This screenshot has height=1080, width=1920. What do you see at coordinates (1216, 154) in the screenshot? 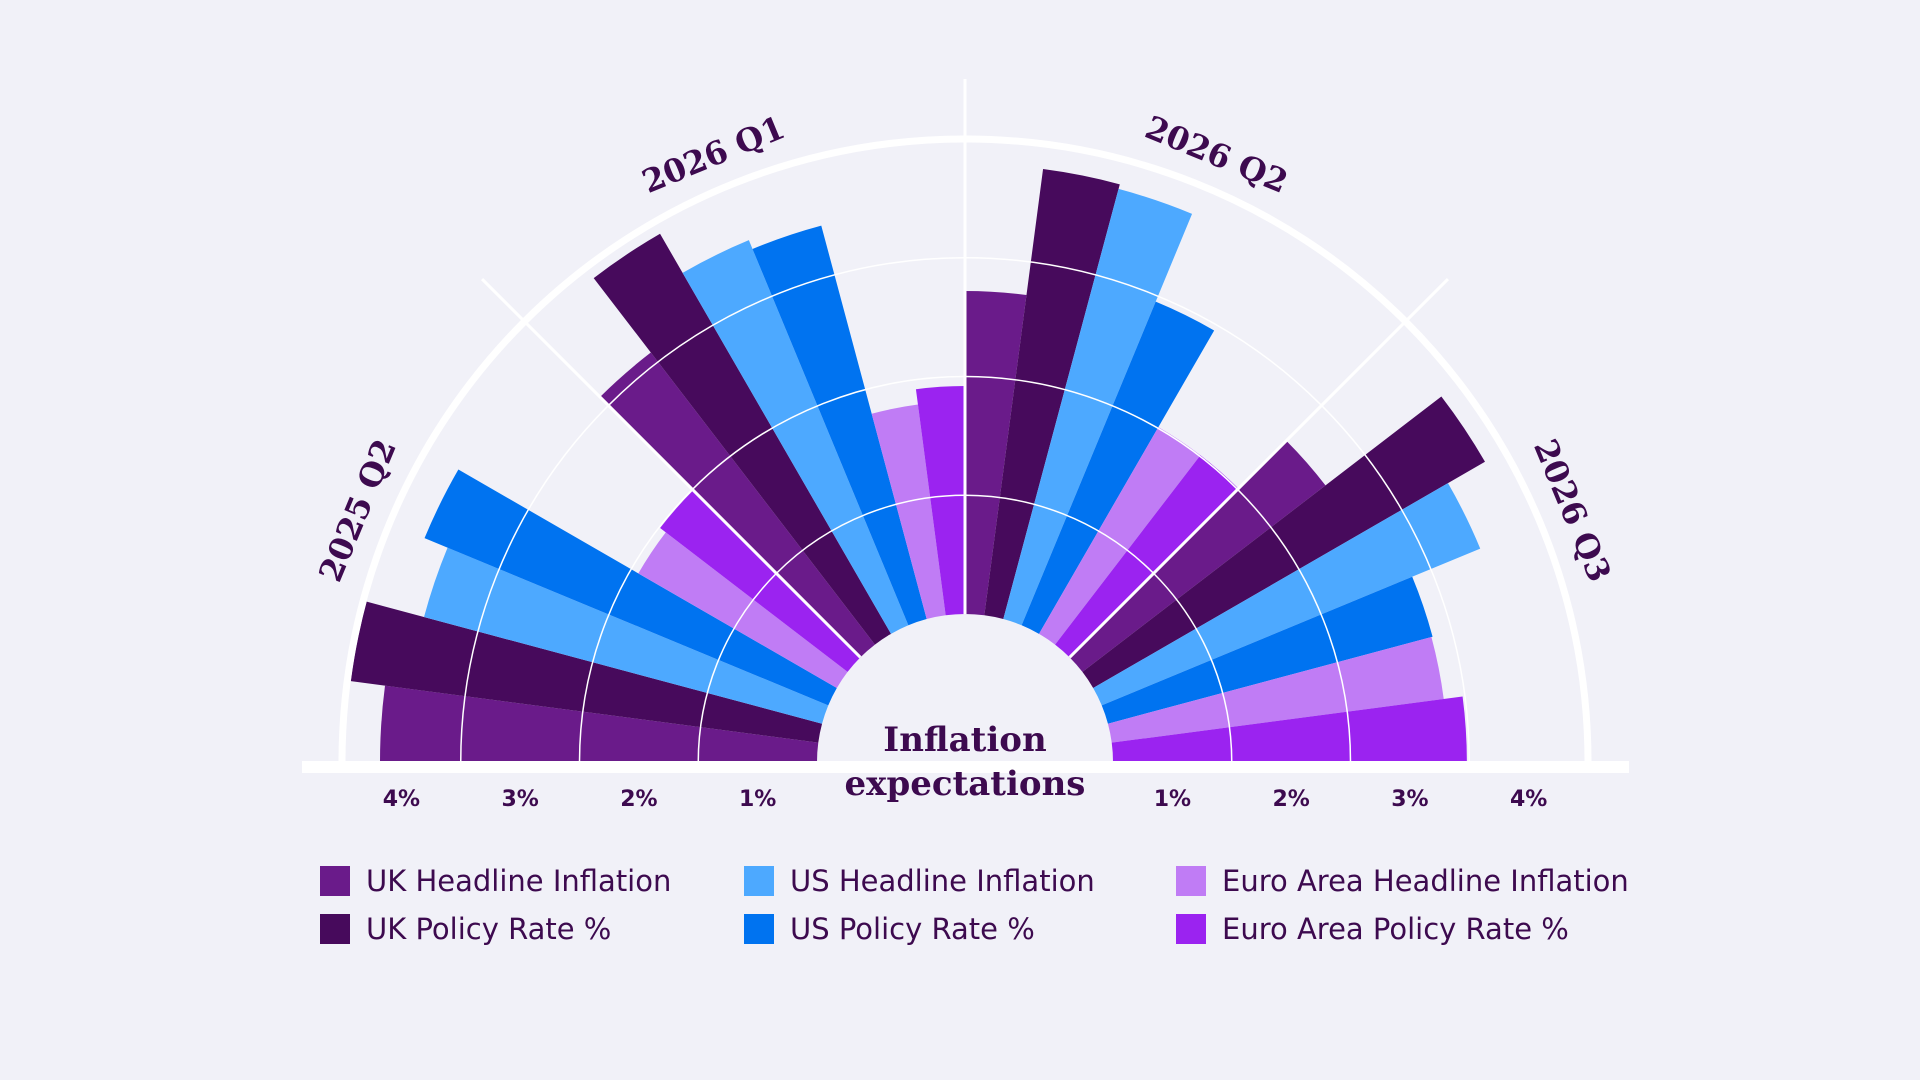
I see `category-label: 2026 Q2` at bounding box center [1216, 154].